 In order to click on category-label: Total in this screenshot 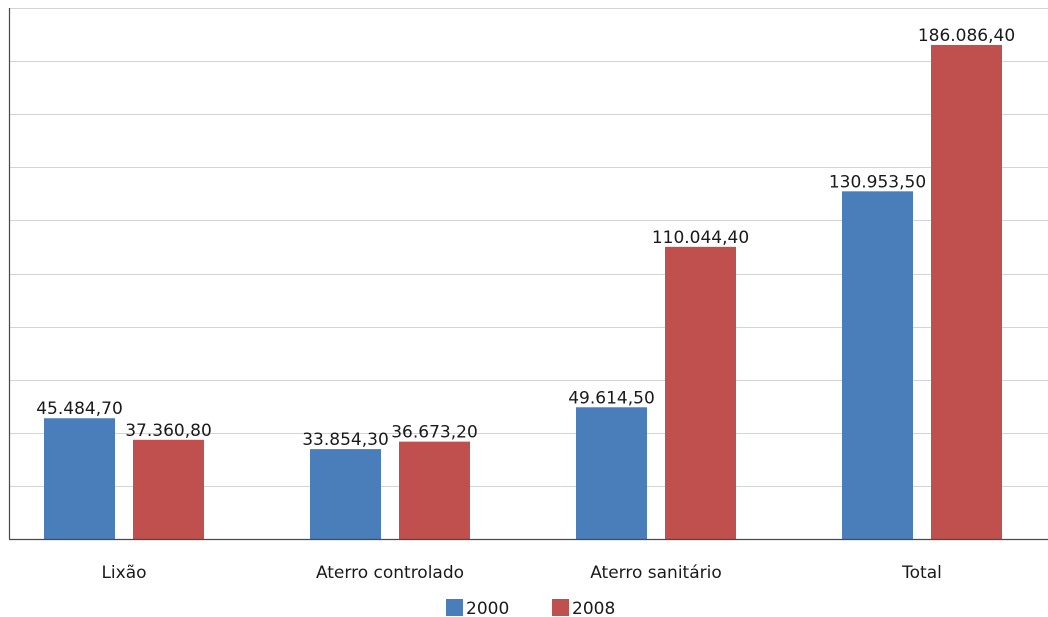, I will do `click(921, 573)`.